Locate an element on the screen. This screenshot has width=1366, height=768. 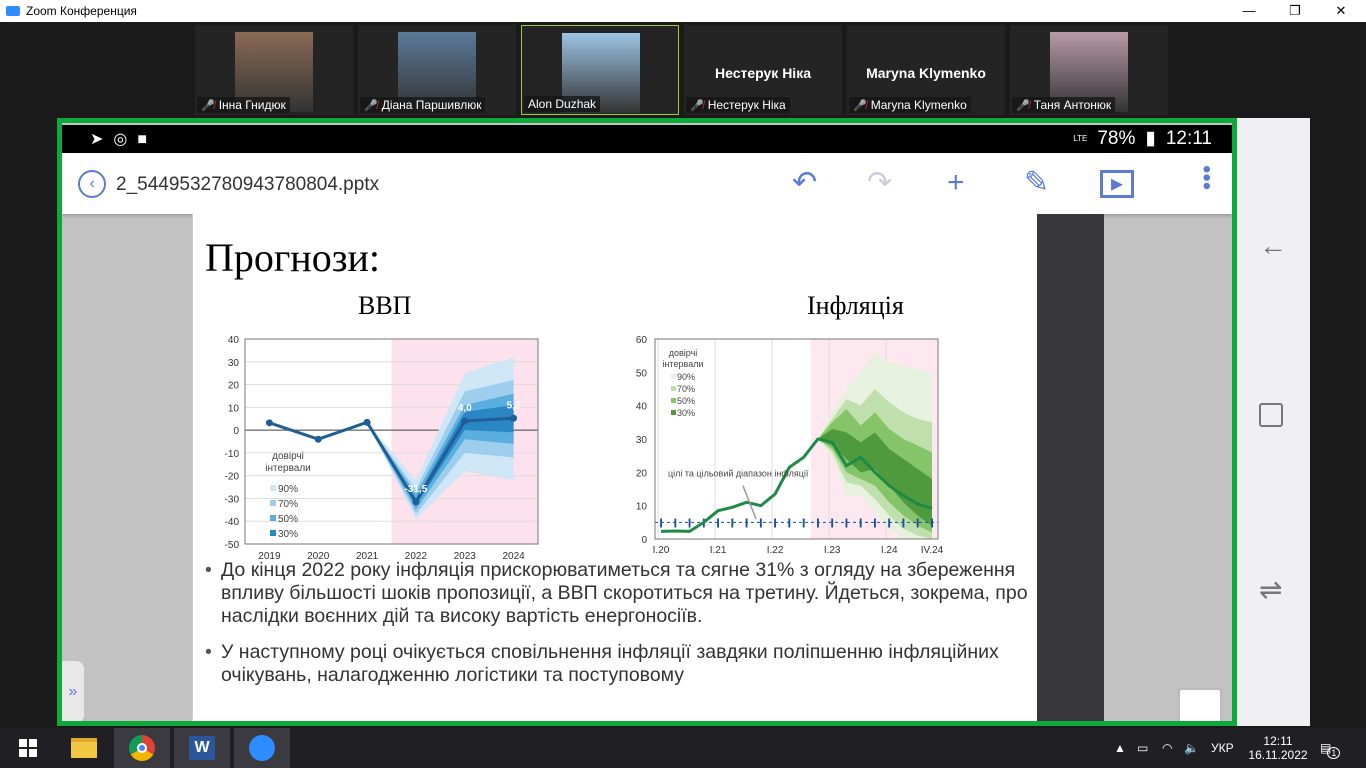
phone-status-bar: ➤◎■ LTE 78% ▮ 12:11 is located at coordinates (647, 139).